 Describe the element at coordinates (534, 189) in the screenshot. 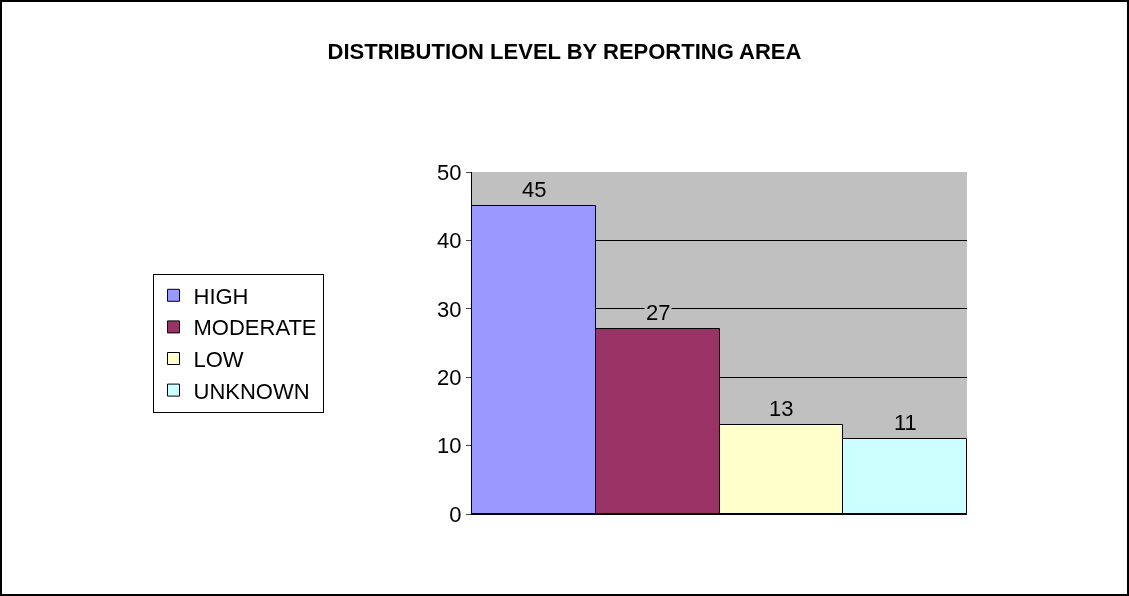

I see `data-label: 45` at that location.